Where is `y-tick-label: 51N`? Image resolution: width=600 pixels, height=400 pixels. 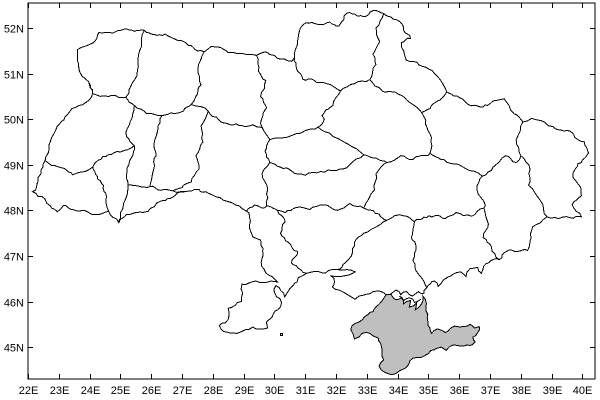 y-tick-label: 51N is located at coordinates (14, 76).